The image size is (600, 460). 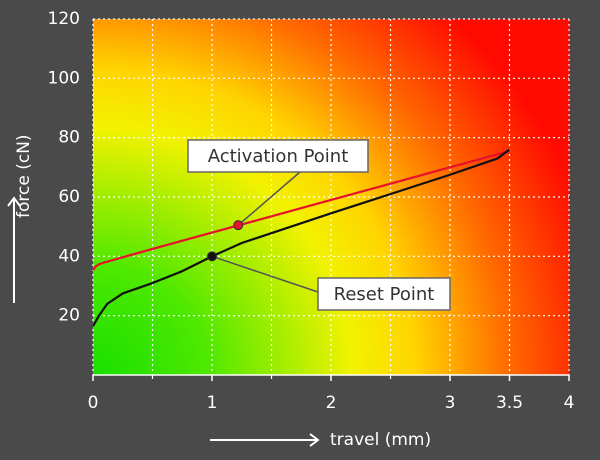 What do you see at coordinates (450, 403) in the screenshot?
I see `x-tick-label: 3` at bounding box center [450, 403].